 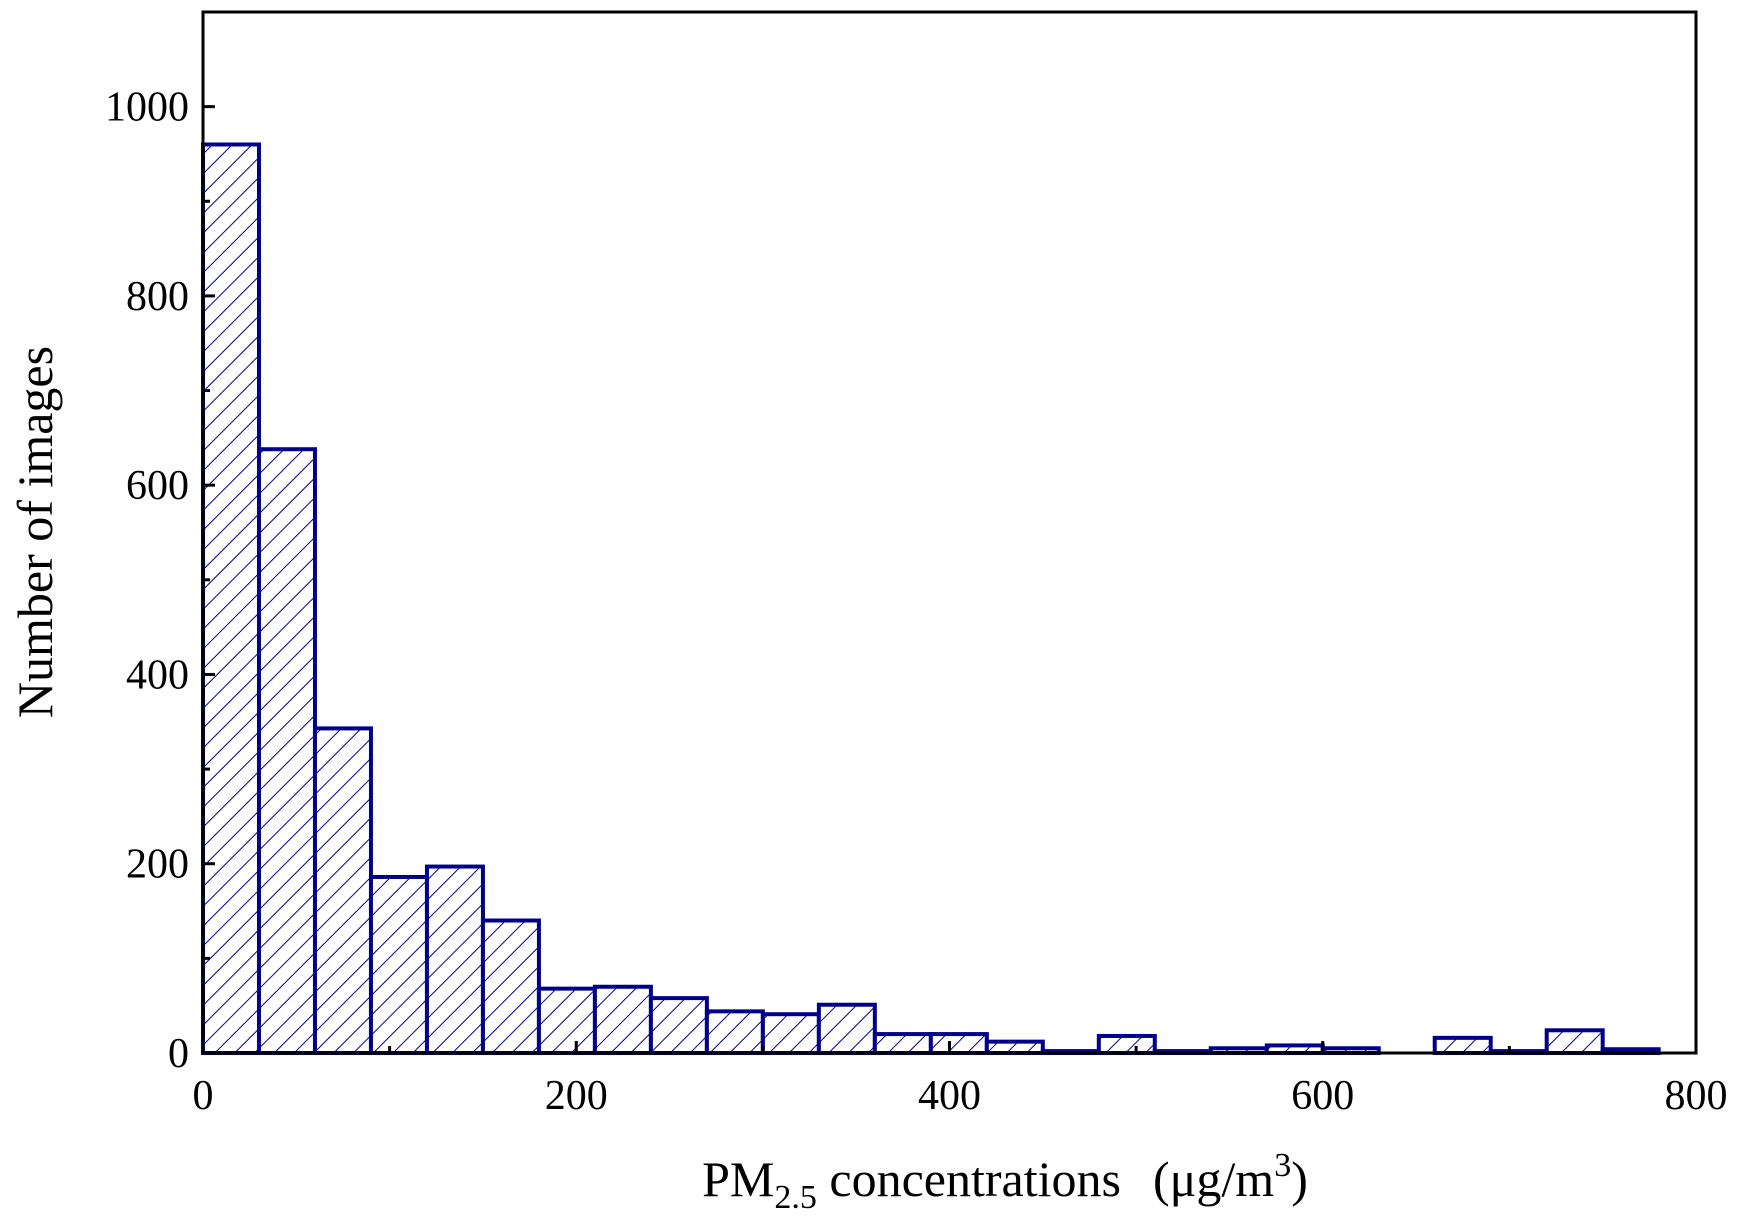 What do you see at coordinates (1299, 1179) in the screenshot?
I see `x-axis-title-unit-close: )` at bounding box center [1299, 1179].